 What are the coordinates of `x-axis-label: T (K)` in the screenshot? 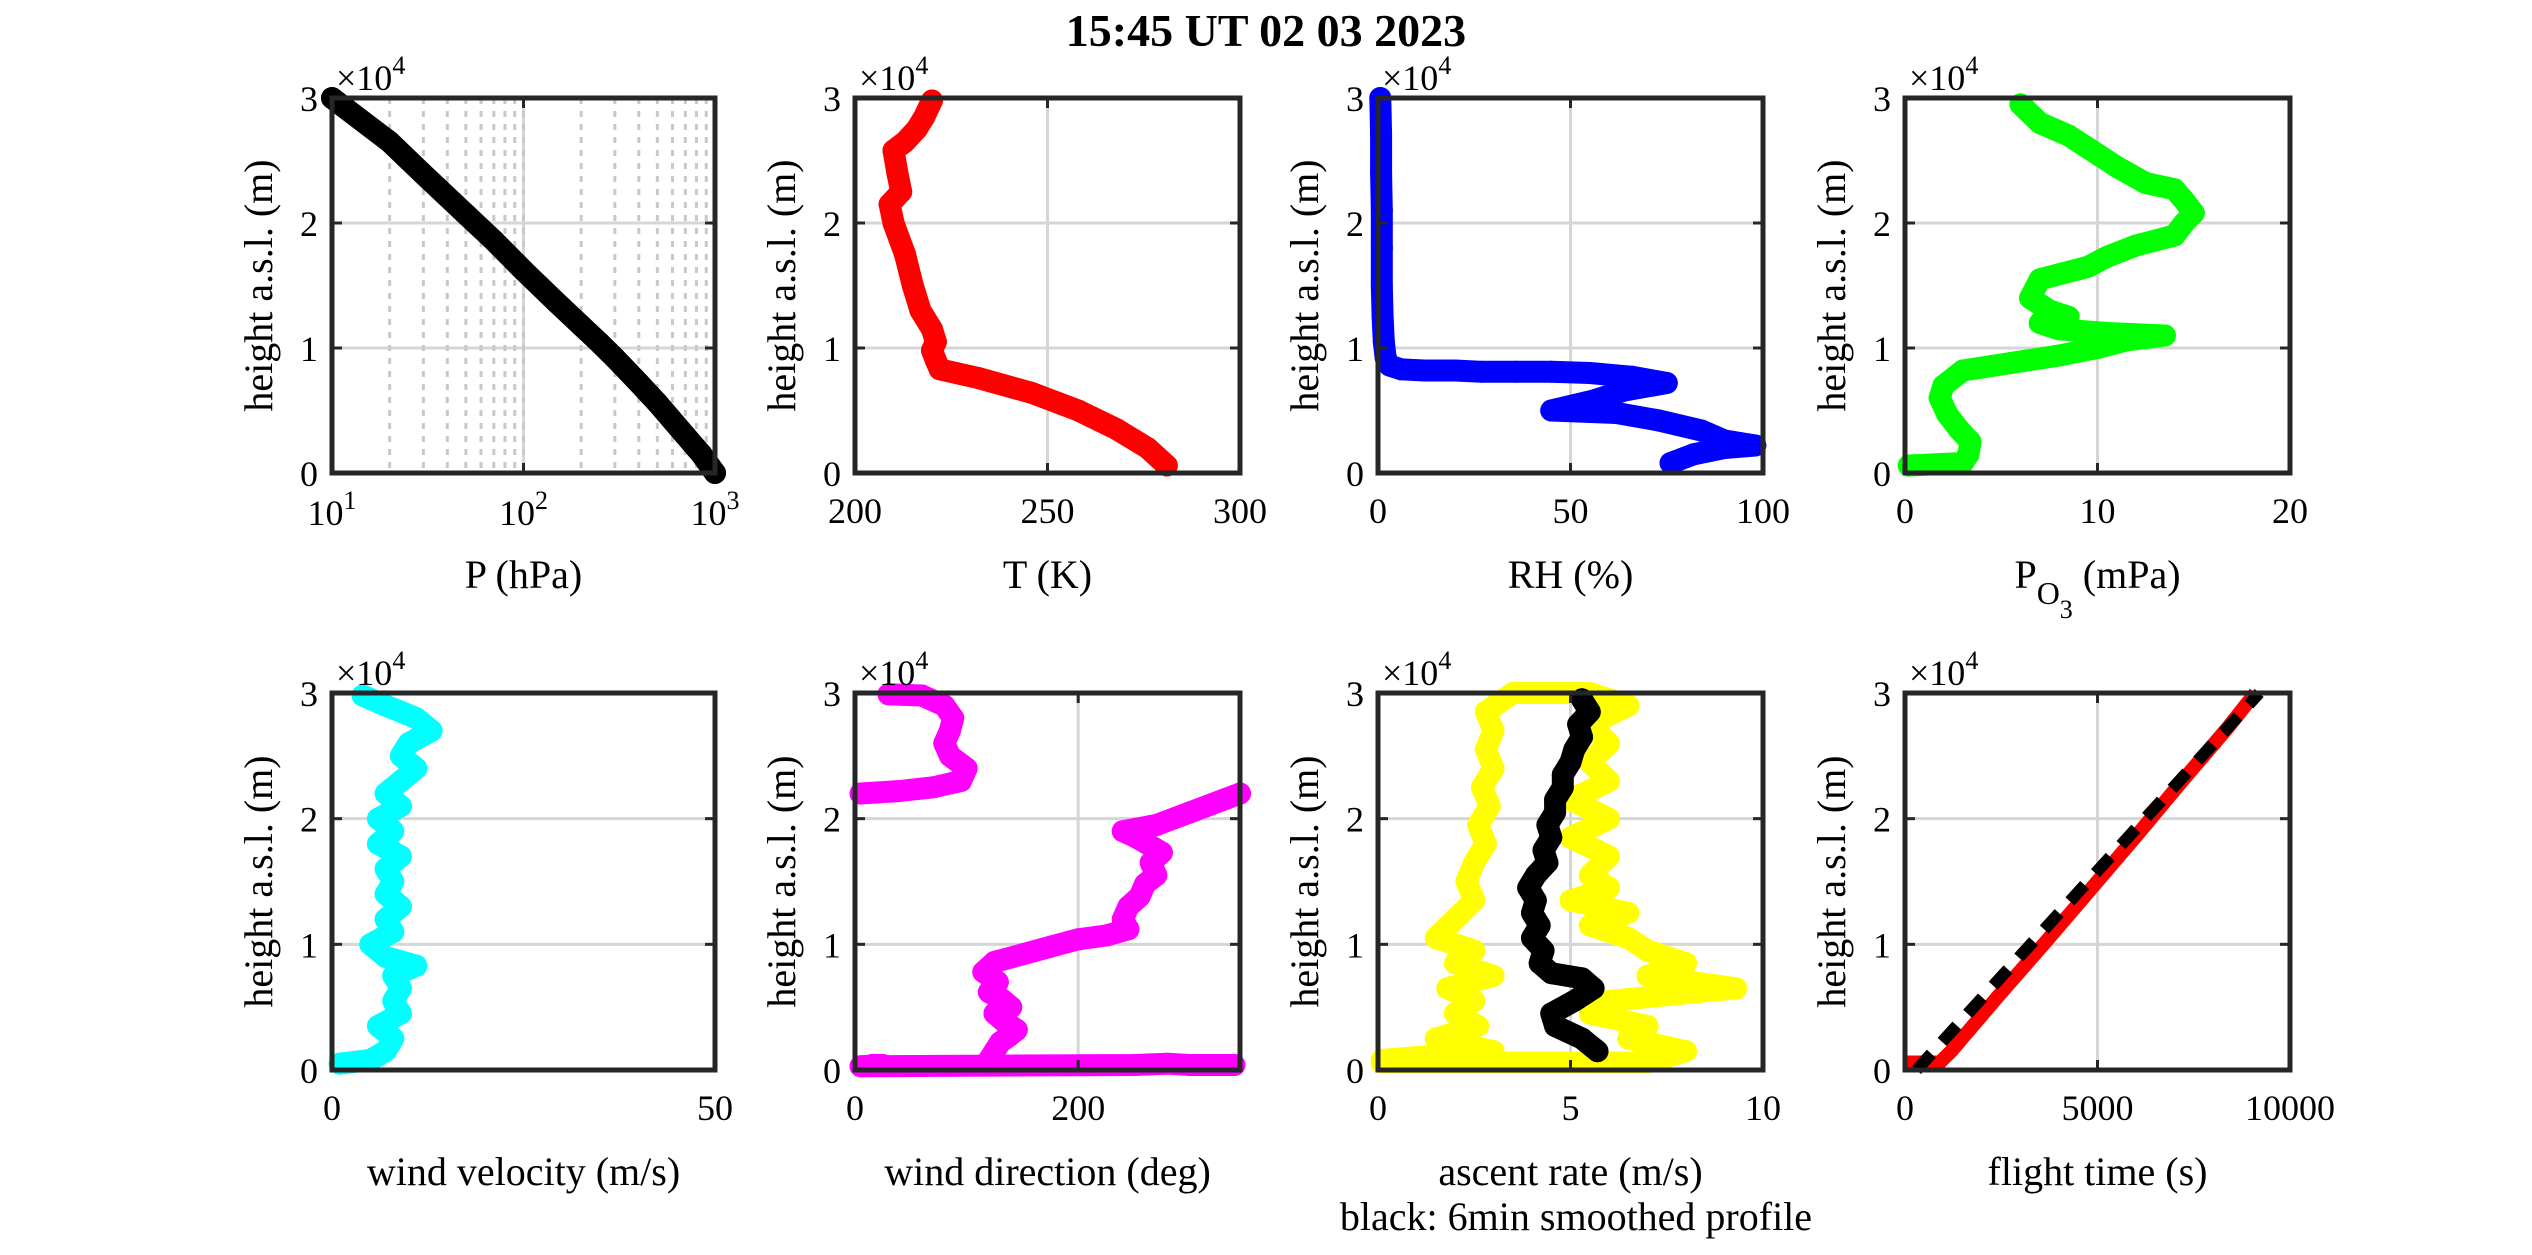 It's located at (1047, 574).